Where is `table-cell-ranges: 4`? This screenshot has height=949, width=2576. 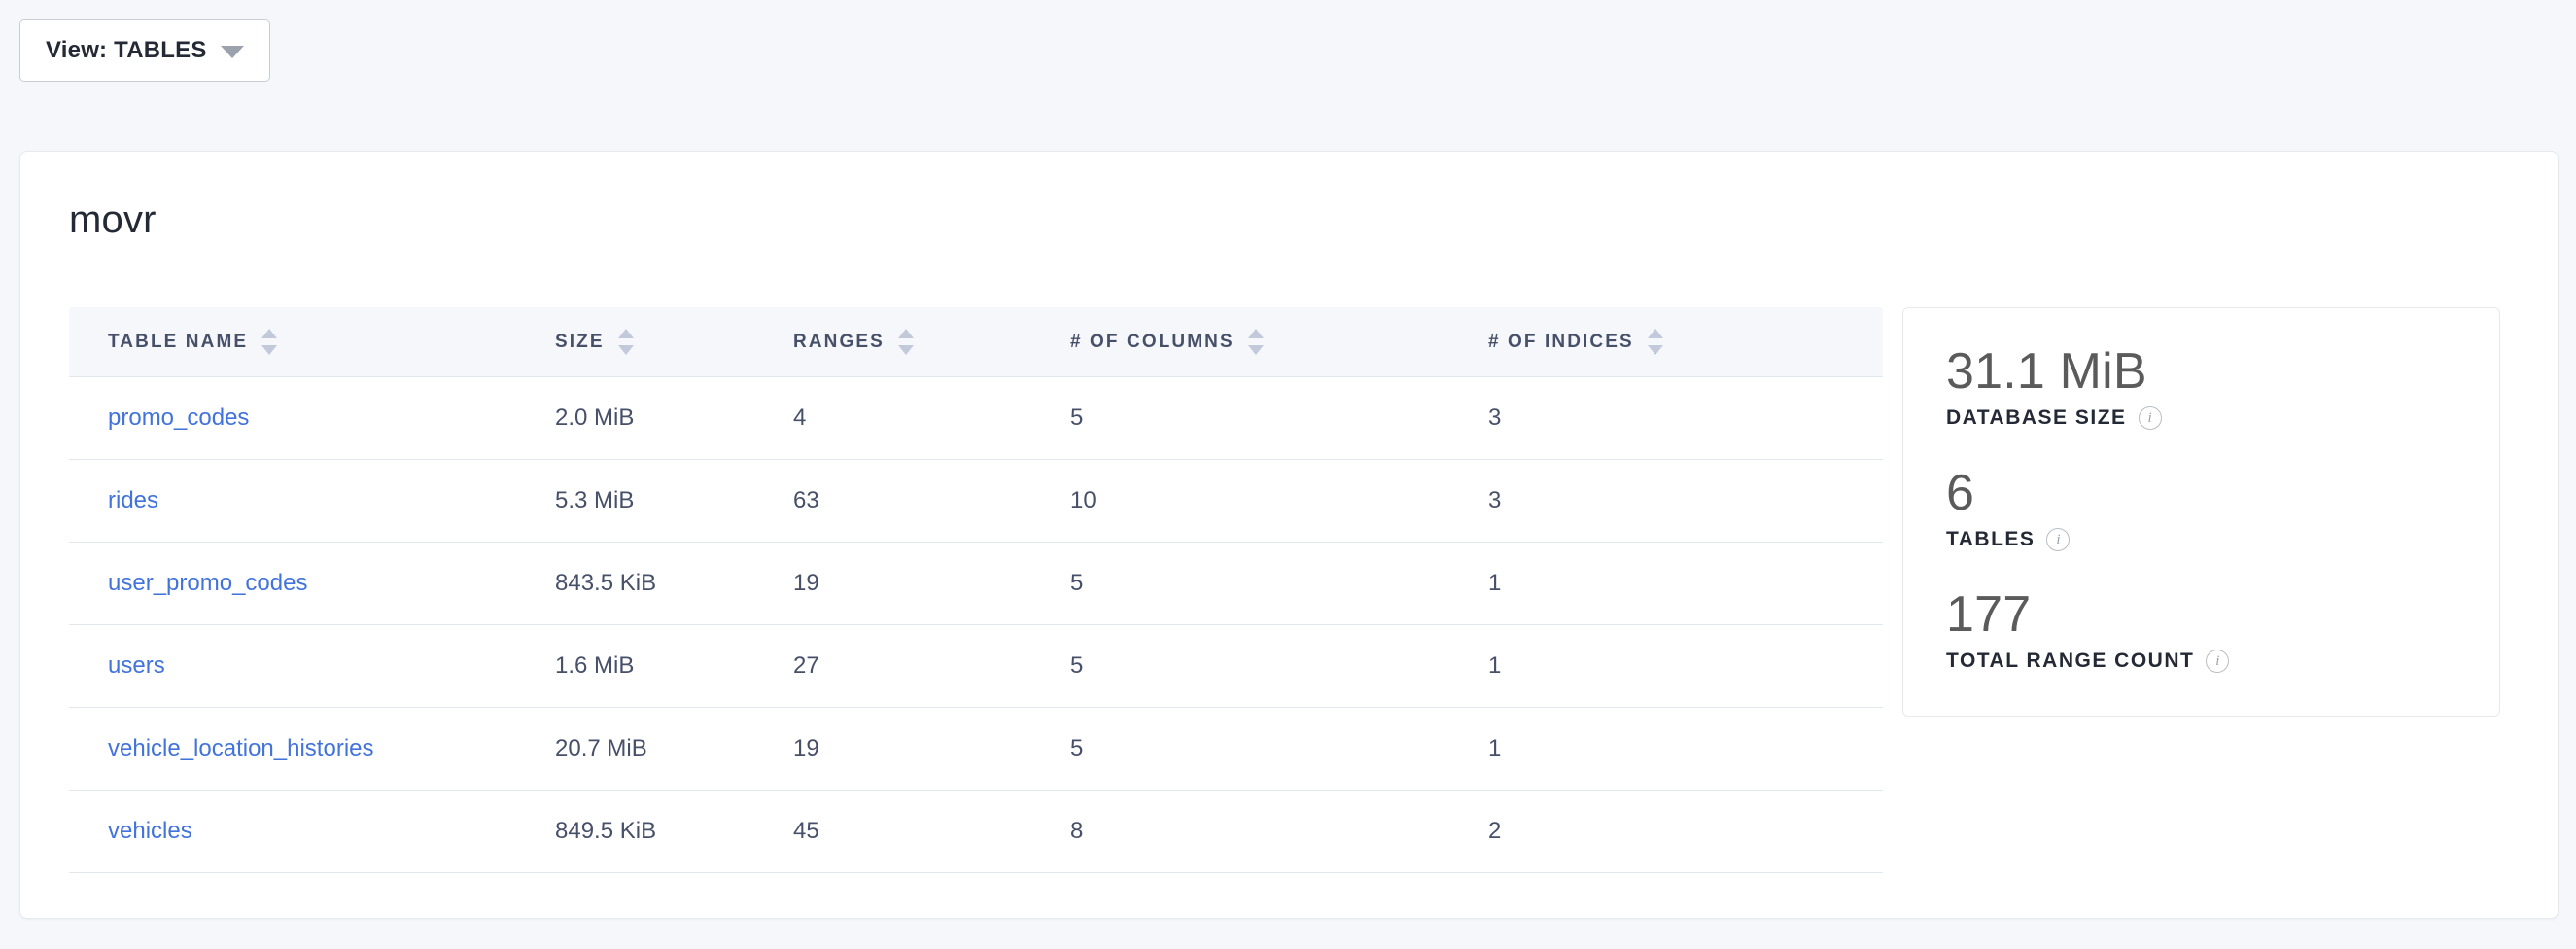
table-cell-ranges: 4 is located at coordinates (931, 418).